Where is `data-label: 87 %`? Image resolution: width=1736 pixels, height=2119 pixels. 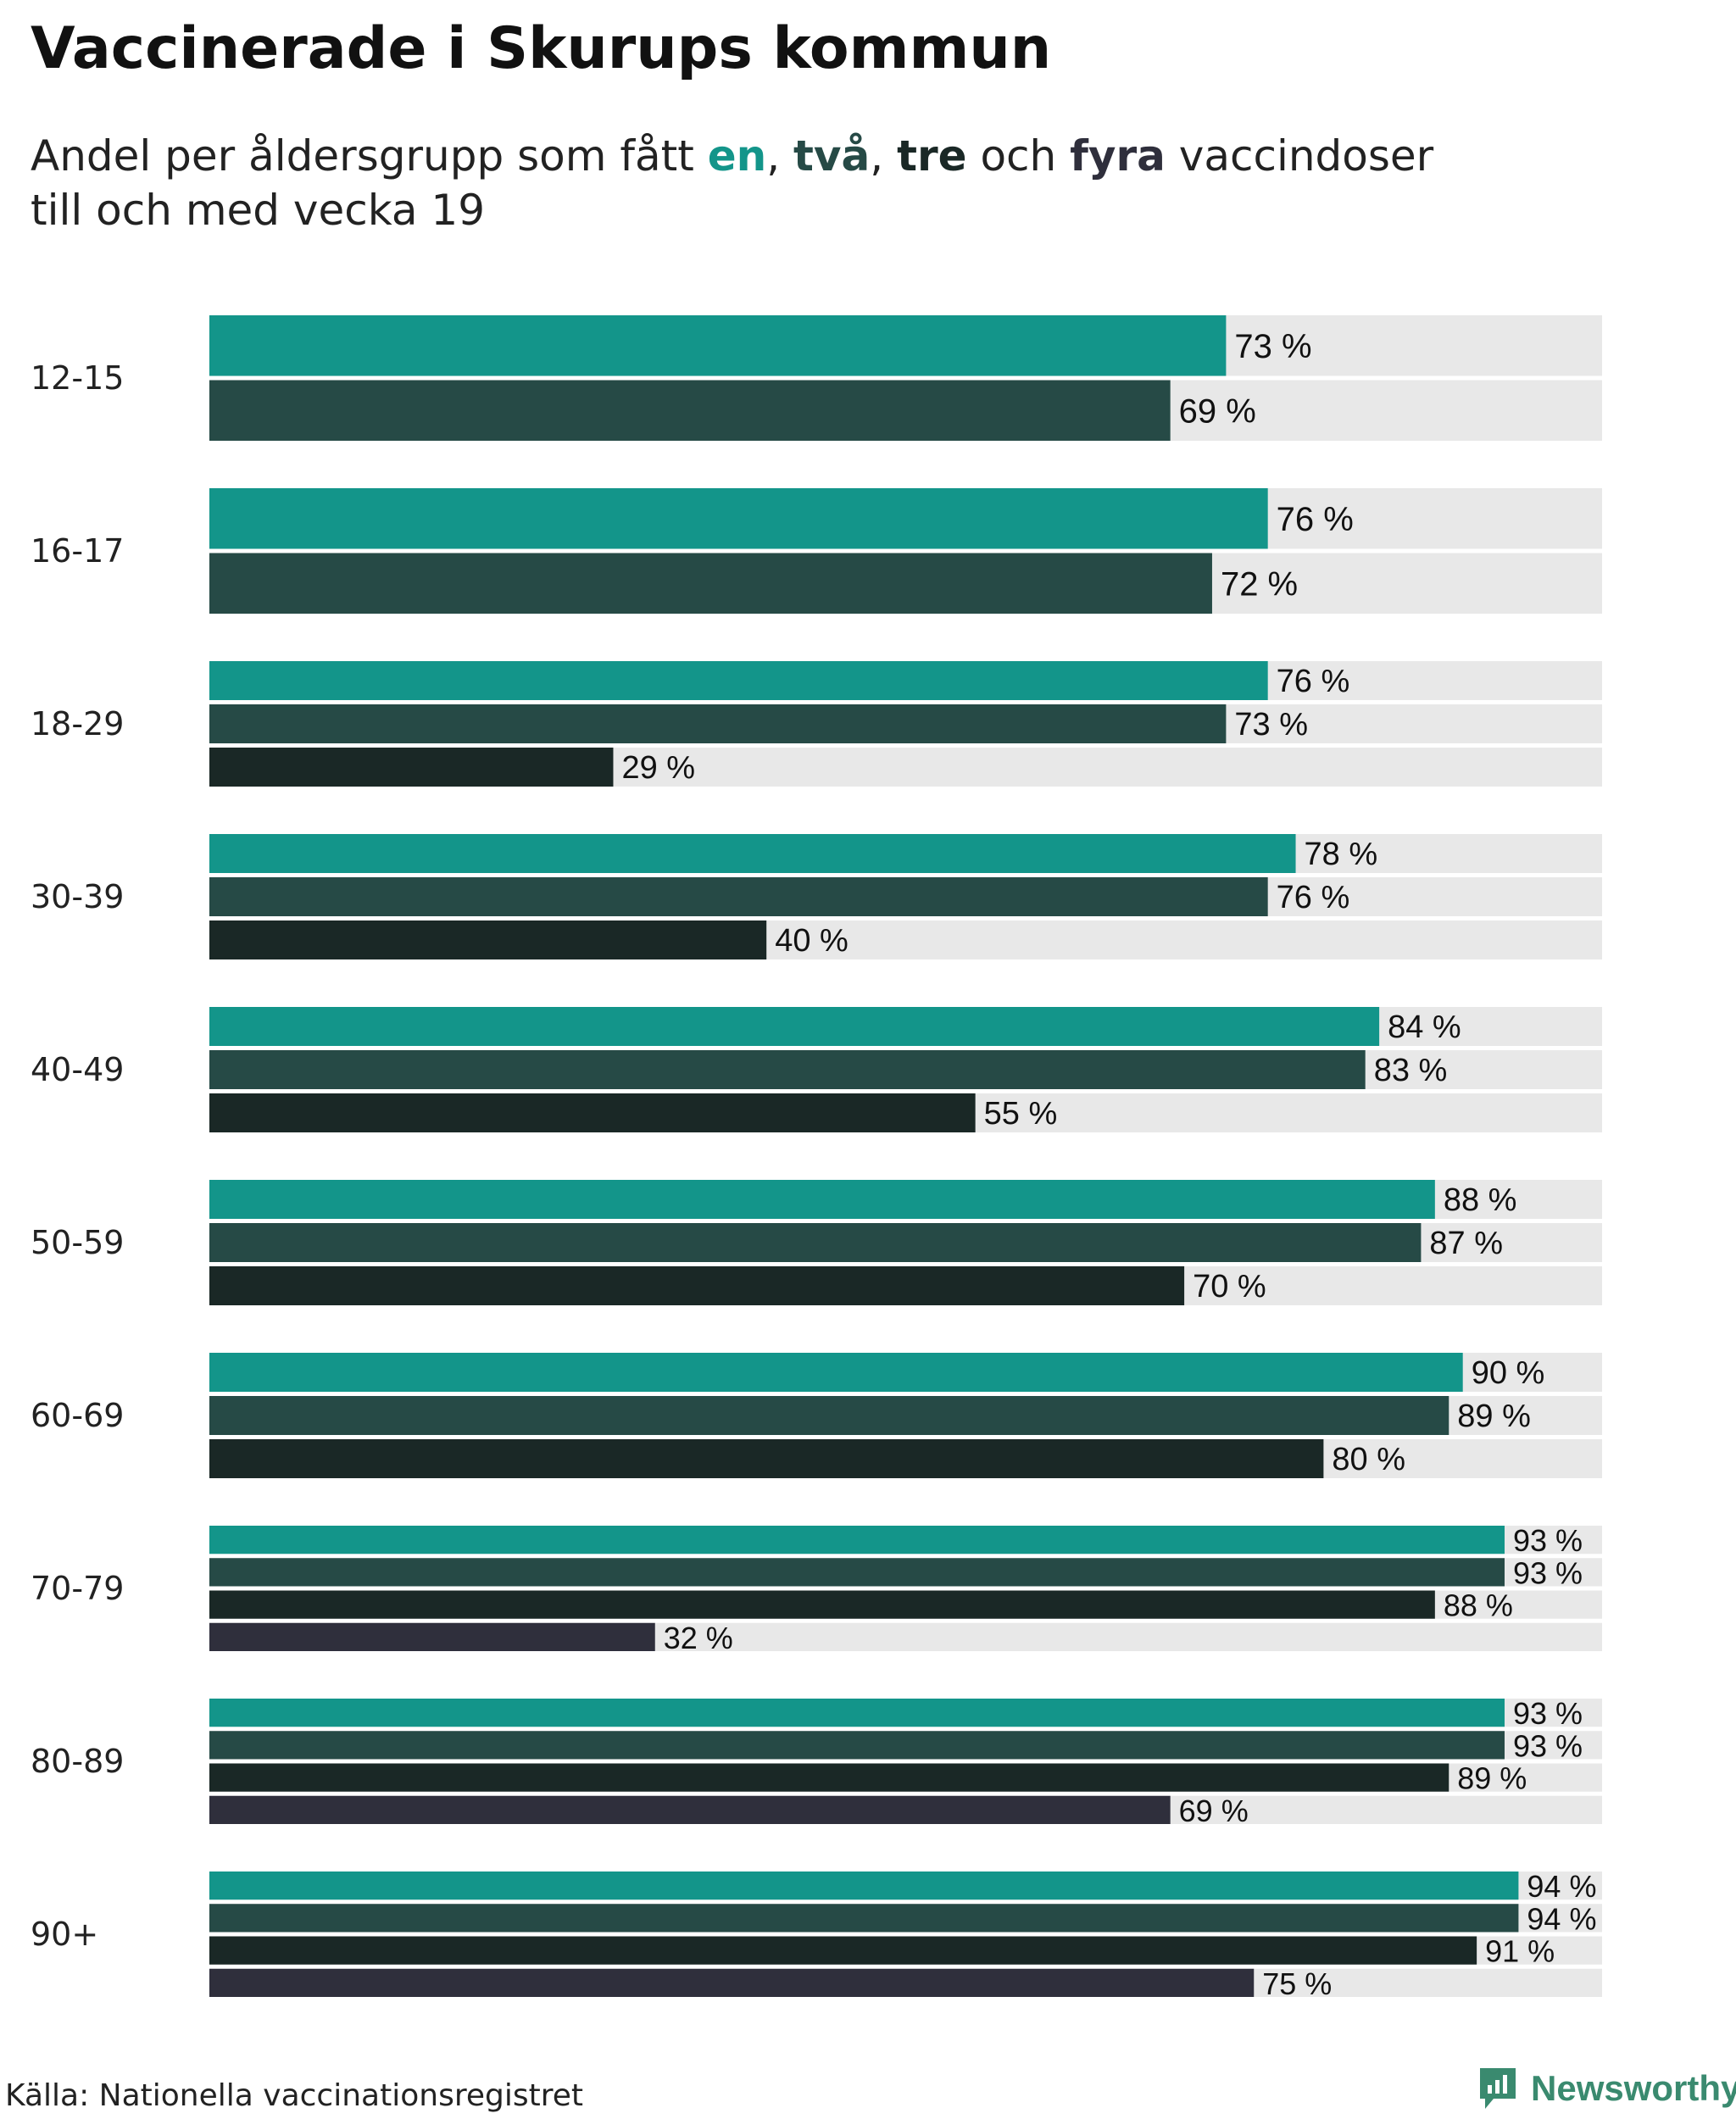
data-label: 87 % is located at coordinates (1466, 1244).